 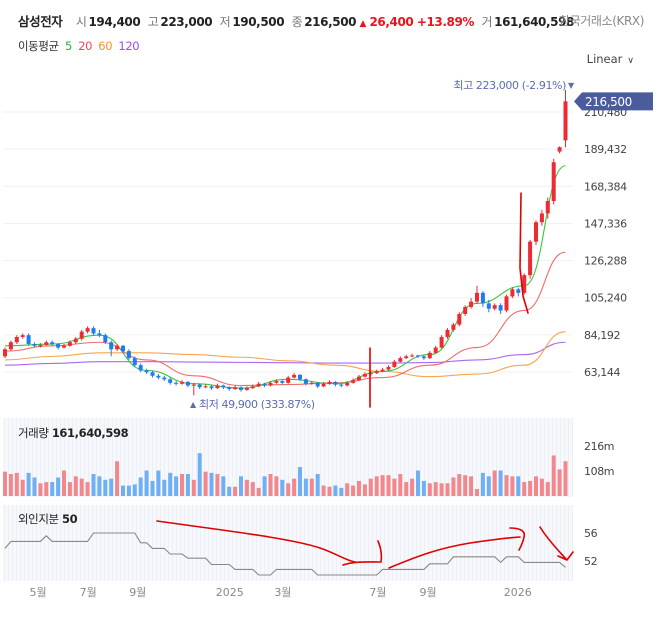 I want to click on moving-average-legend: 이동평균 5 20 60 120, so click(x=80, y=46).